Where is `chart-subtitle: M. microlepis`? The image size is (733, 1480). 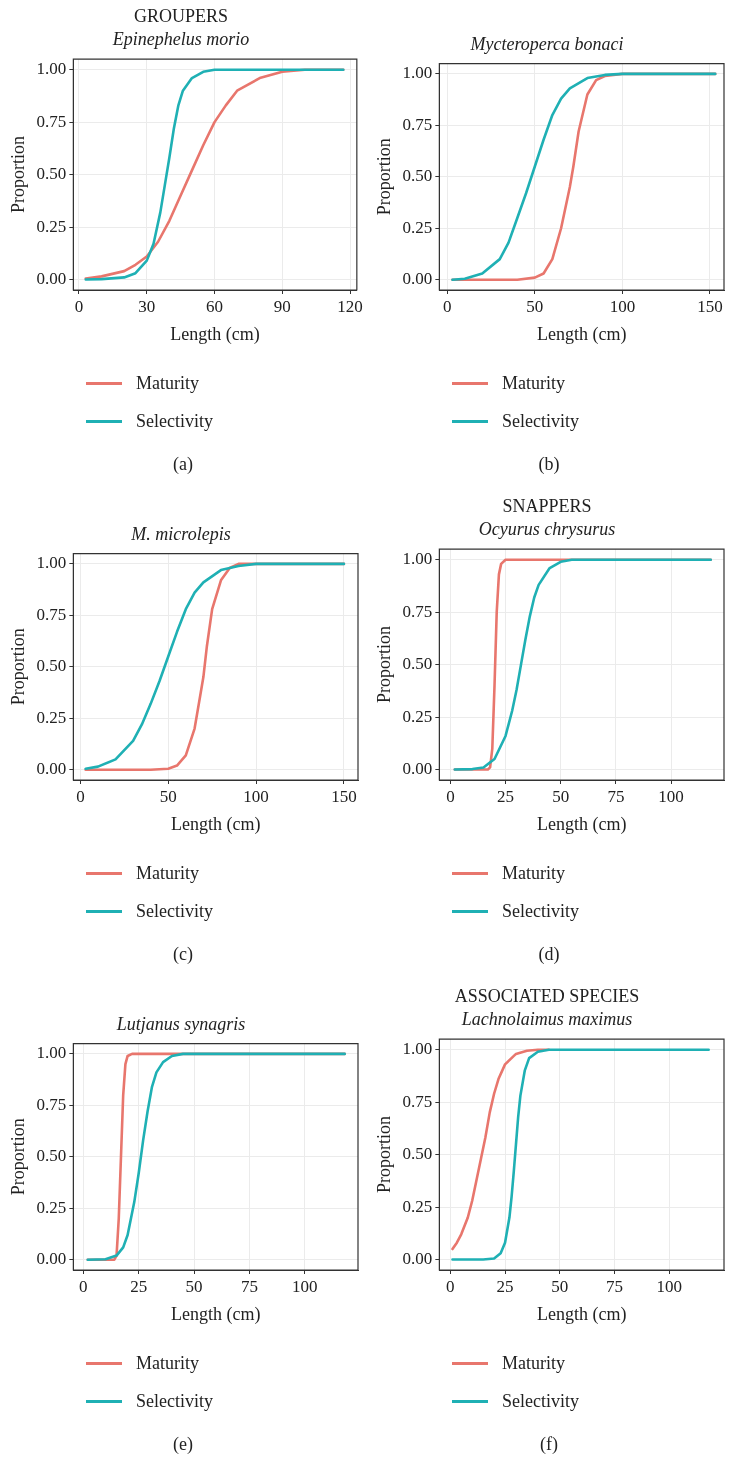
chart-subtitle: M. microlepis is located at coordinates (180, 533).